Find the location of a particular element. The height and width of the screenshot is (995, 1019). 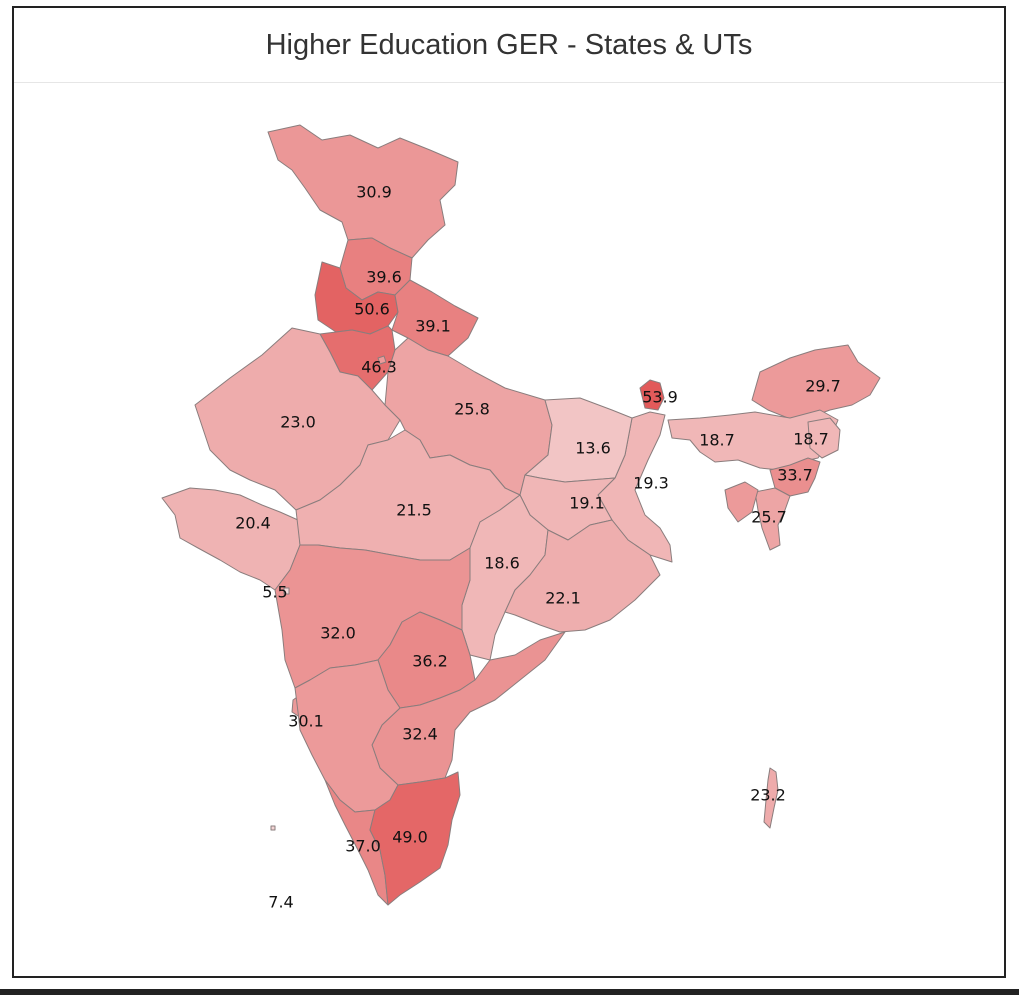

value-label-odisha: 22.1 is located at coordinates (563, 598).